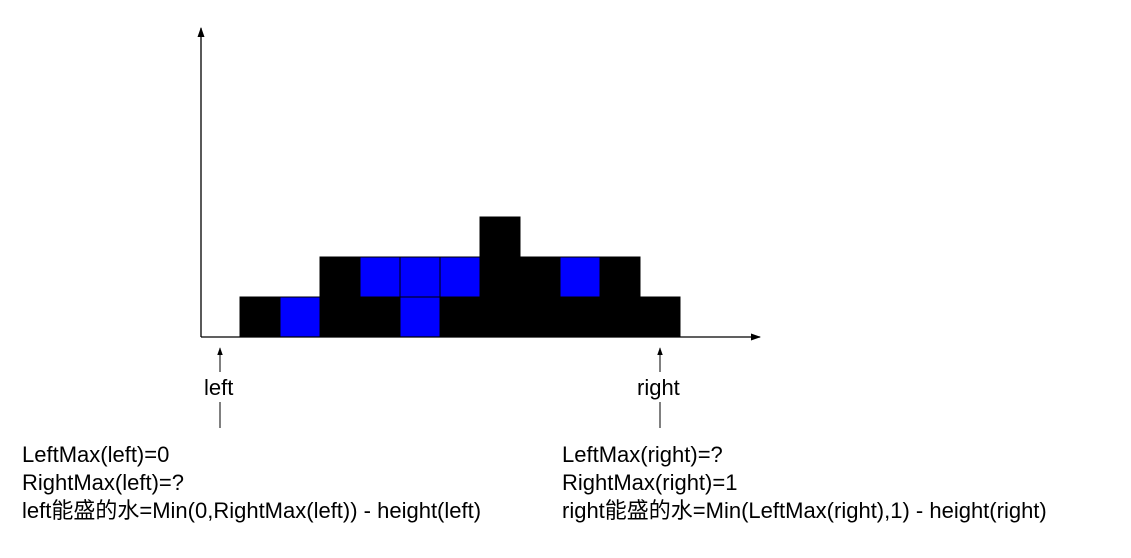 This screenshot has height=558, width=1131. Describe the element at coordinates (96, 454) in the screenshot. I see `left-note-leftmax: LeftMax(left)=0` at that location.